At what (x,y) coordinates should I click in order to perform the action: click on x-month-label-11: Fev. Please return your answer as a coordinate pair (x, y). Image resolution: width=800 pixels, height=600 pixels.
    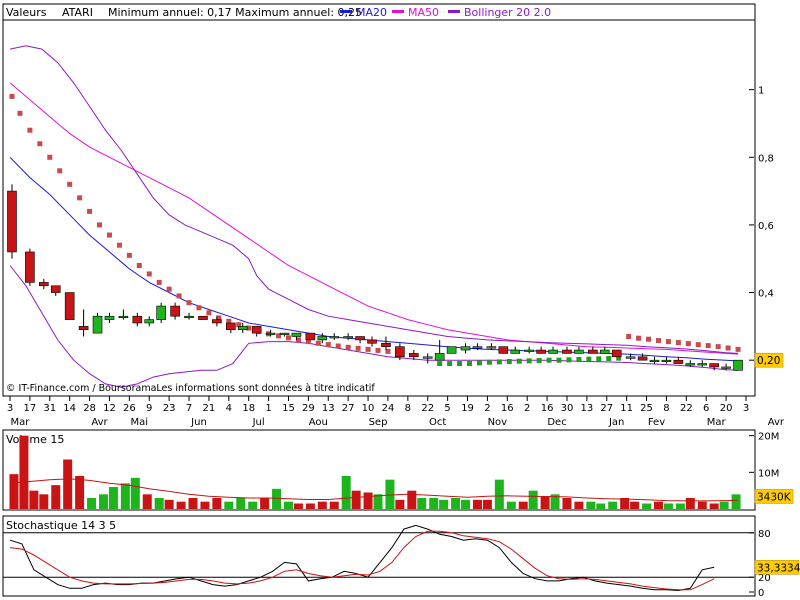
    Looking at the image, I should click on (656, 422).